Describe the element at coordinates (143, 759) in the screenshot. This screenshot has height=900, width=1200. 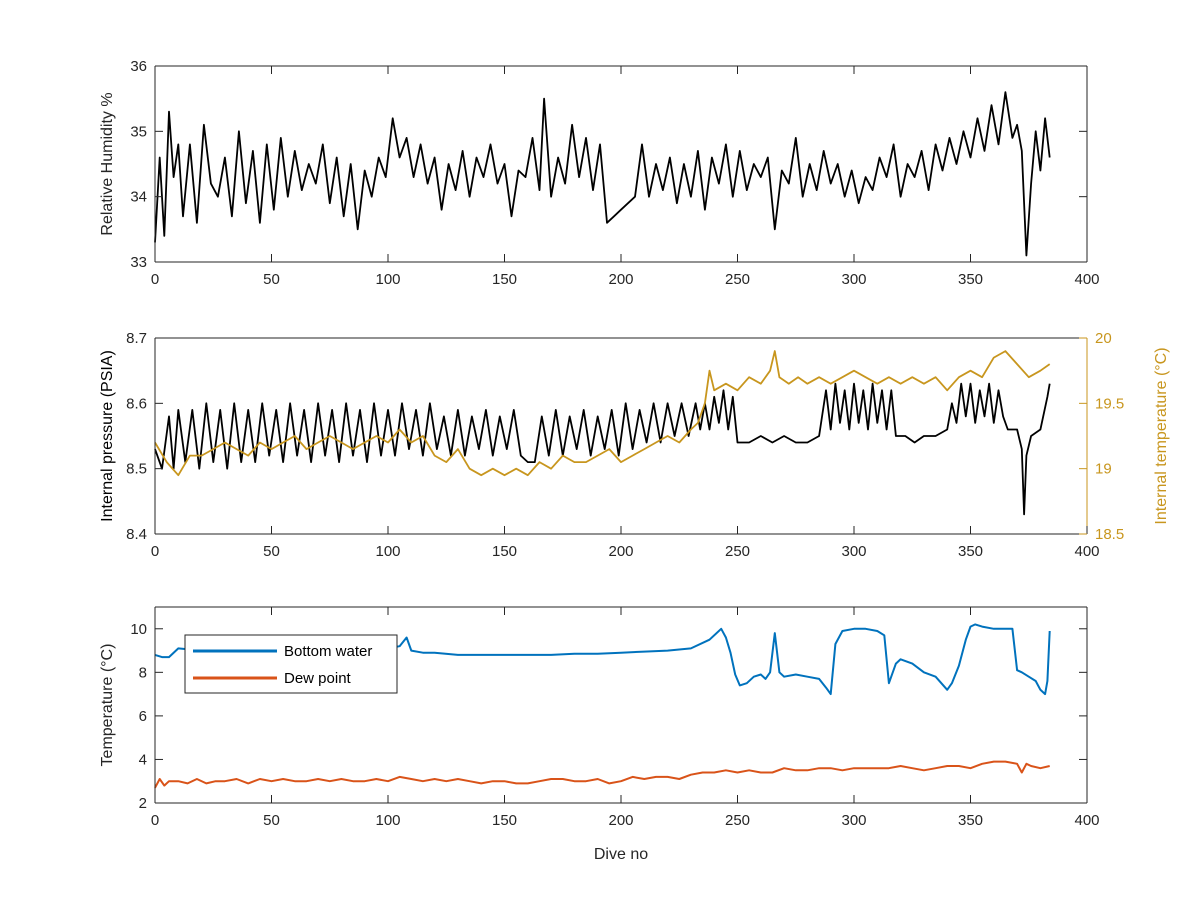
I see `y-tick-label: 4` at that location.